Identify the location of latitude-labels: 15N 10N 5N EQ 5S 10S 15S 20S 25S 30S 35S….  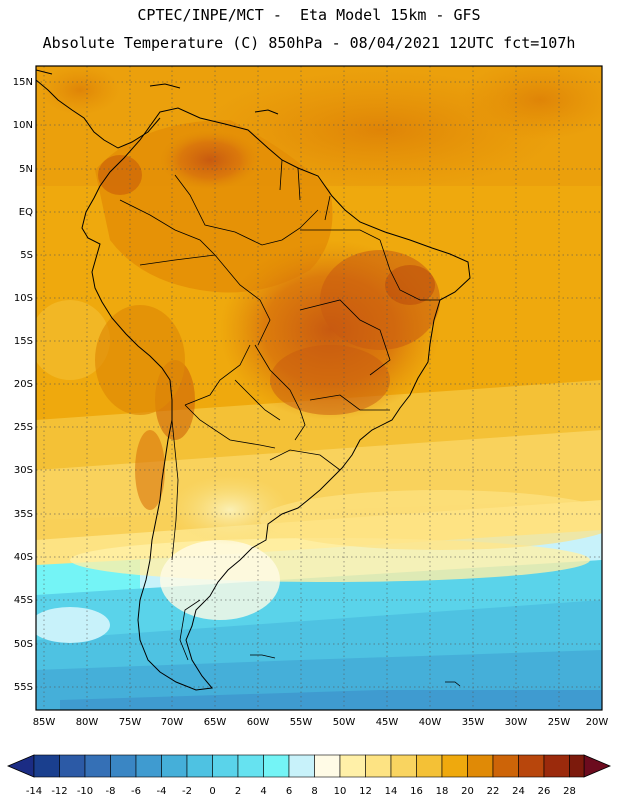
(23, 385).